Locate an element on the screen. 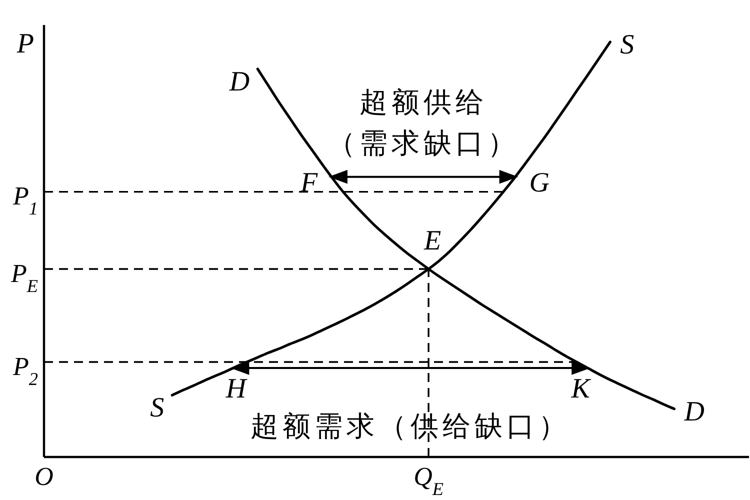 This screenshot has width=750, height=500. ylabel: P is located at coordinates (25, 44).